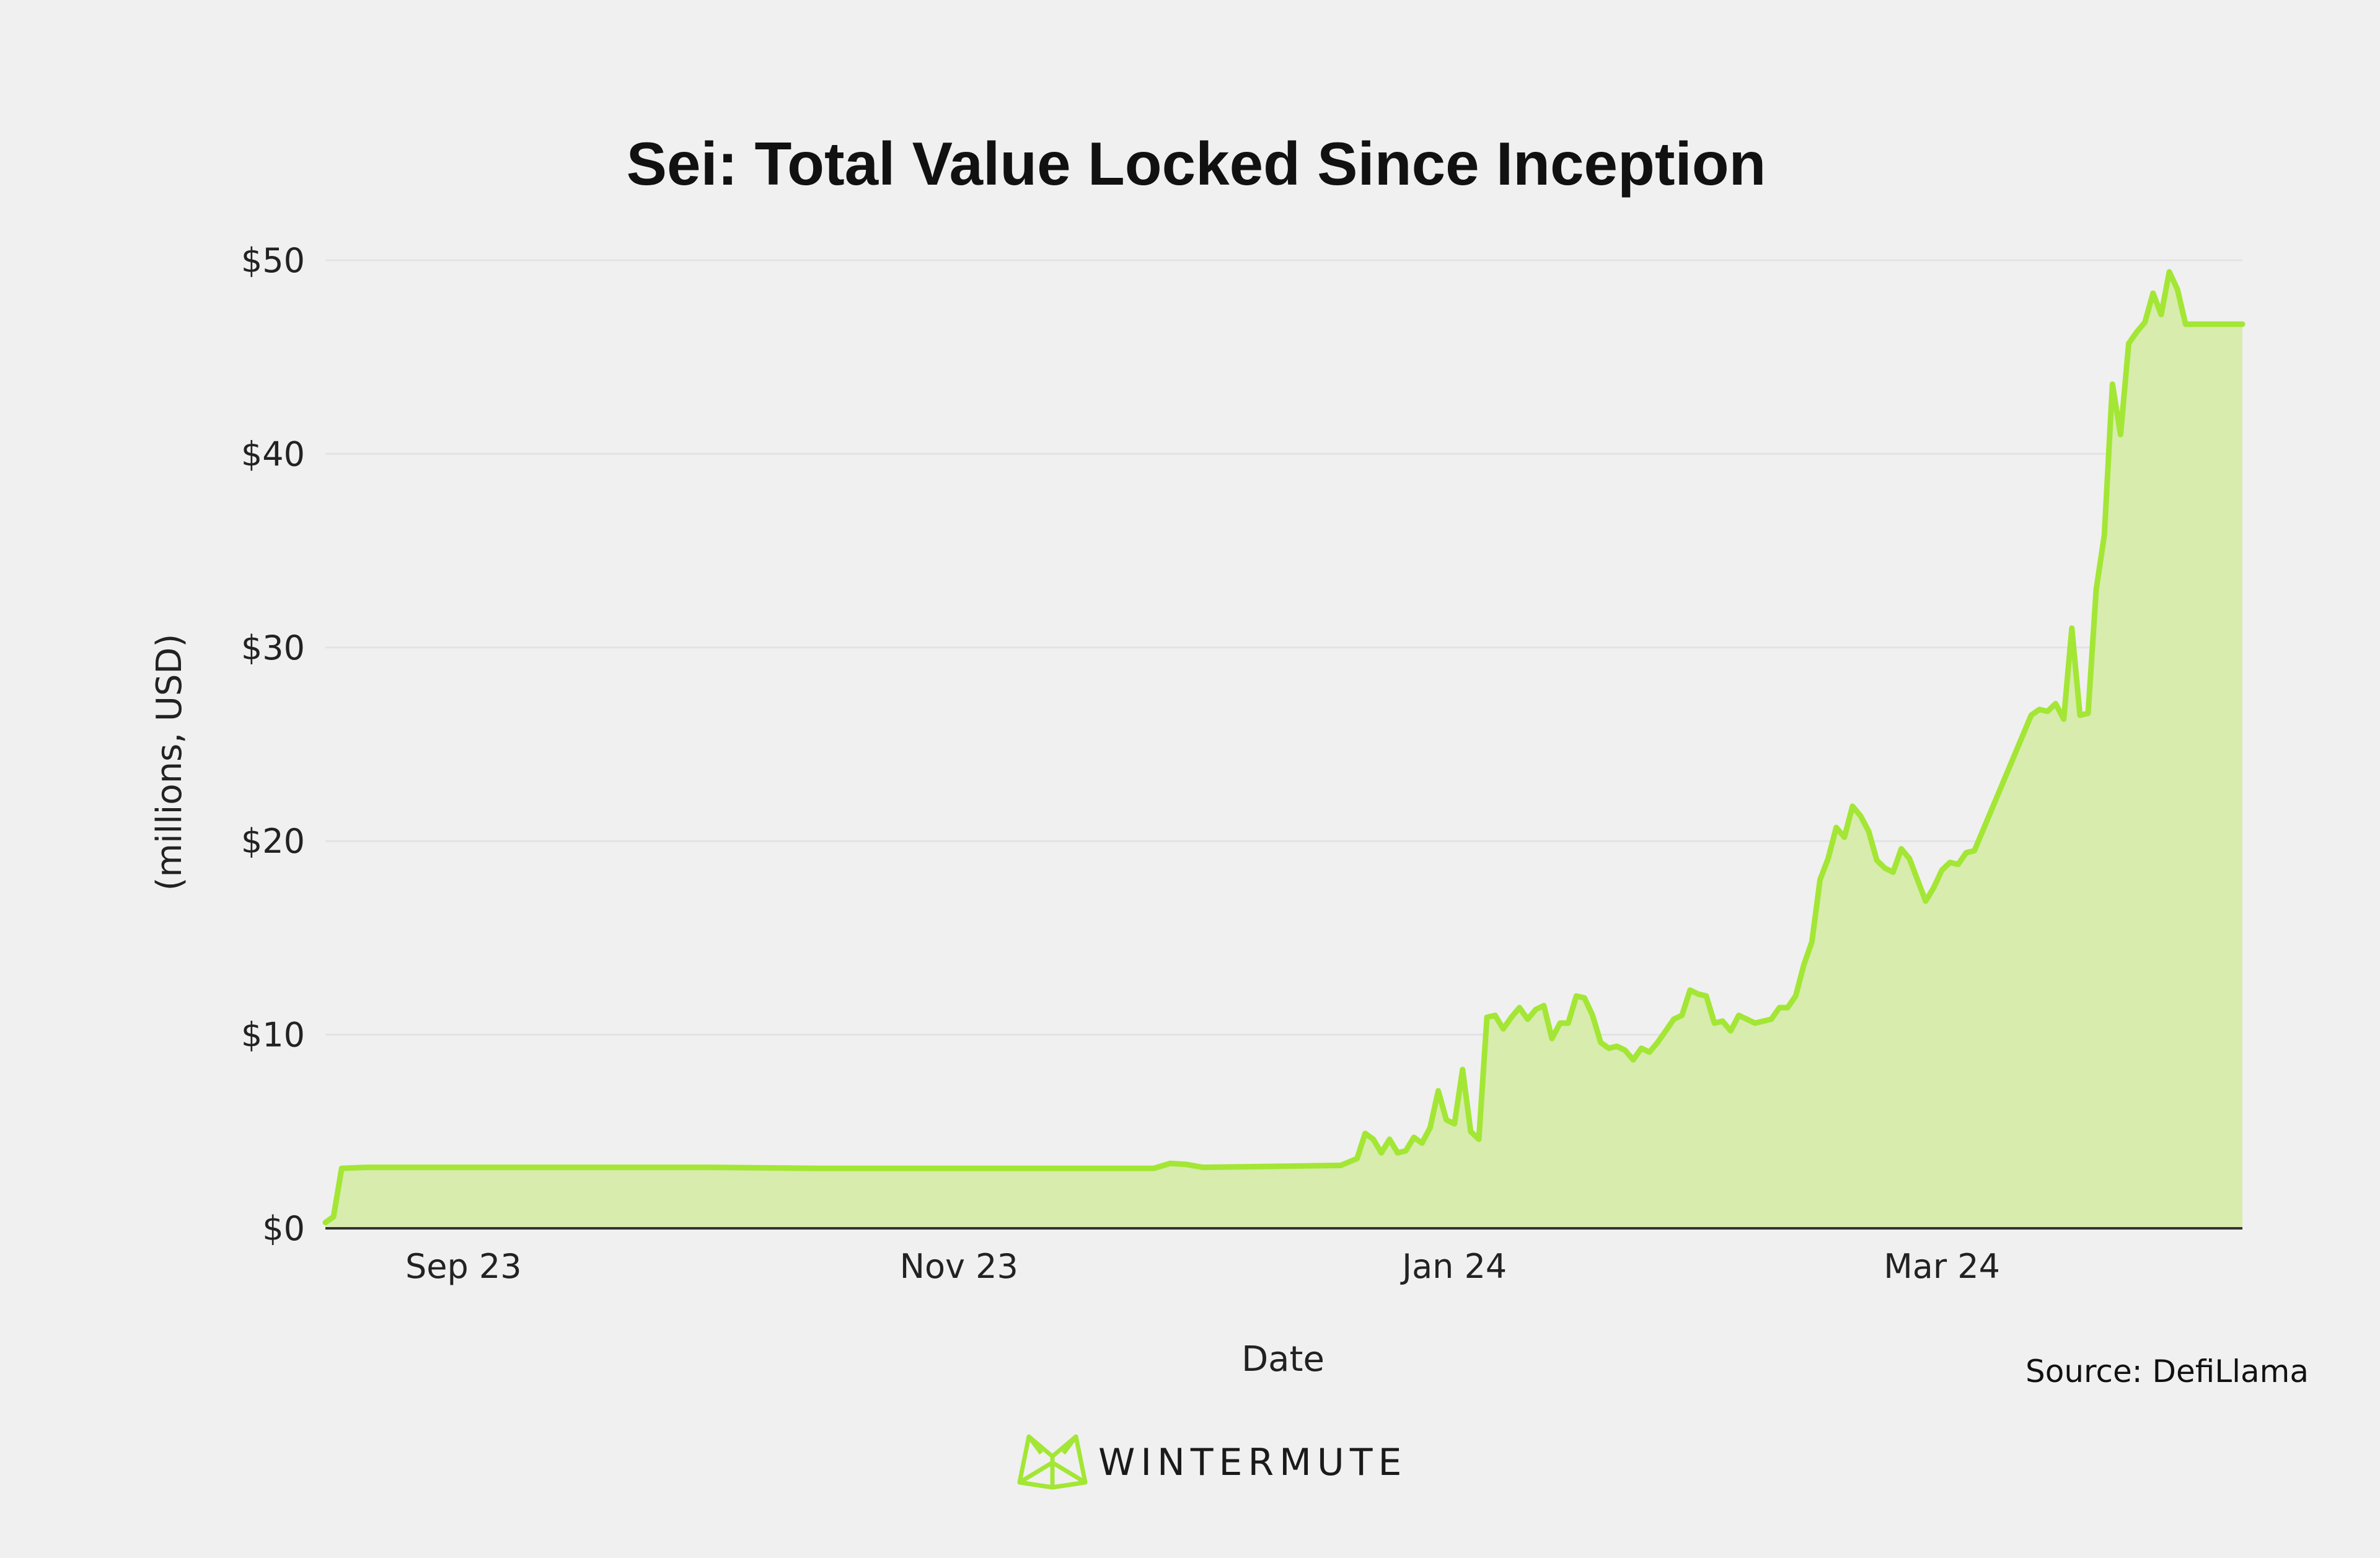 Image resolution: width=2380 pixels, height=1558 pixels. Describe the element at coordinates (1196, 164) in the screenshot. I see `chart-title: Sei: Total Value Locked Since Inception` at that location.